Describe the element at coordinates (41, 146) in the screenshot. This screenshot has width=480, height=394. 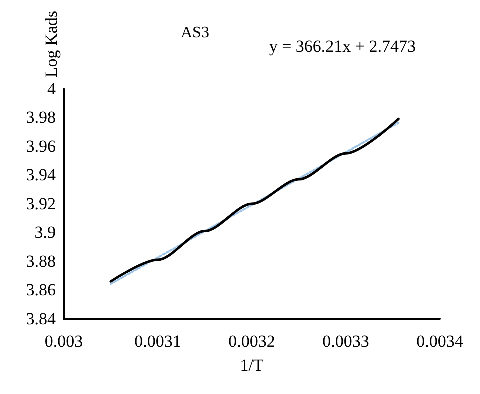
I see `y-tick-label: 3.96` at that location.